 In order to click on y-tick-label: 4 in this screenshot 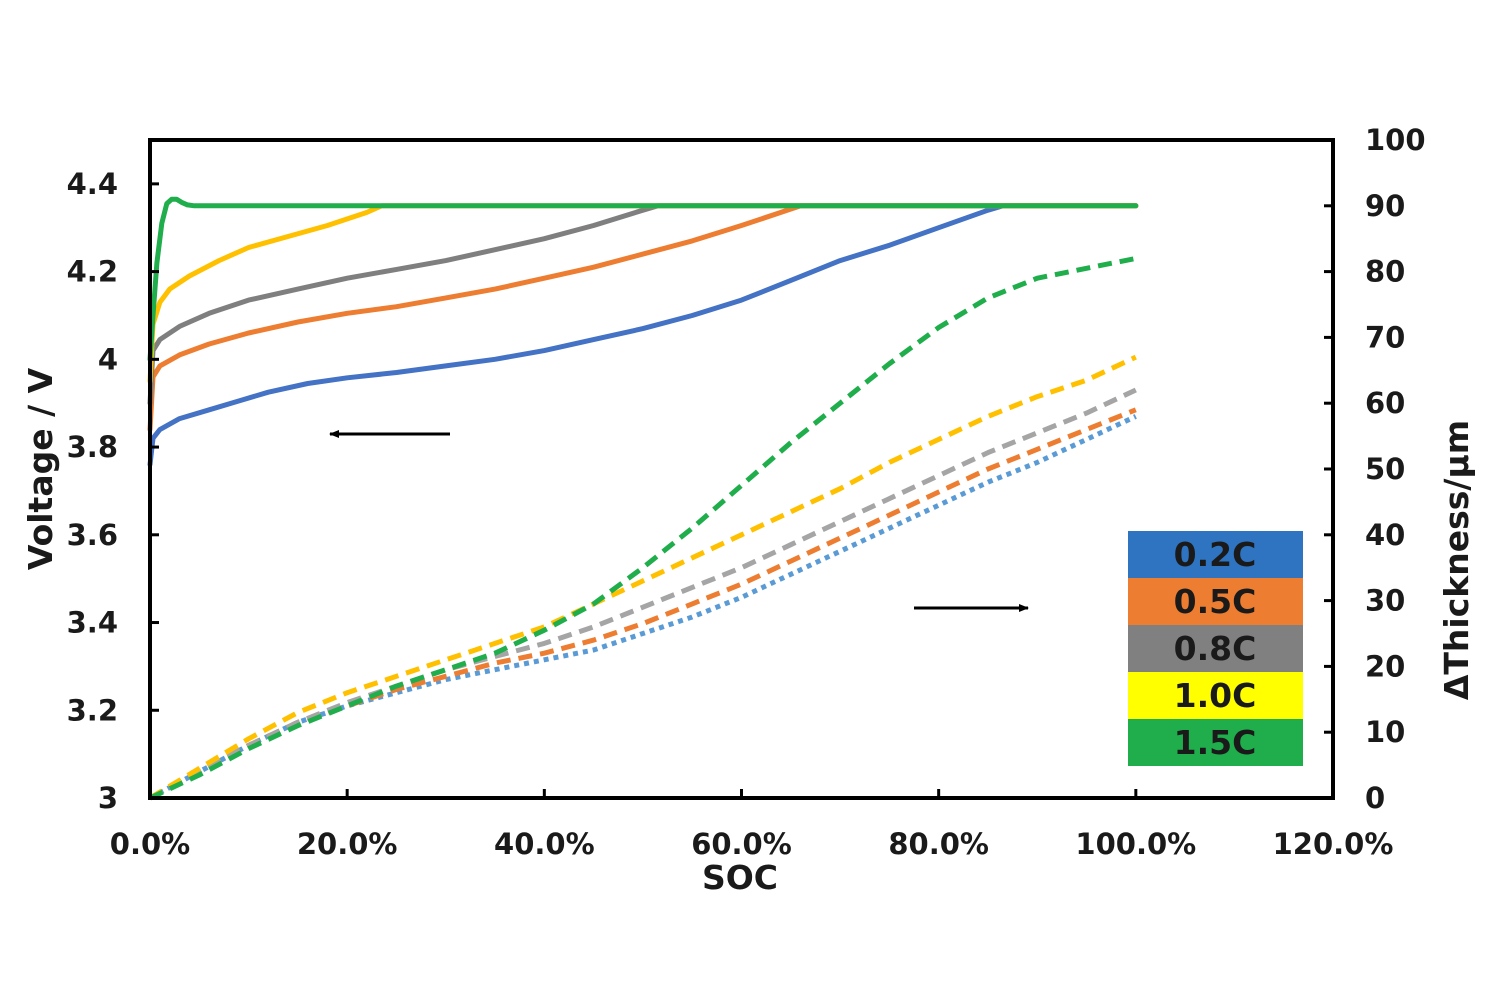, I will do `click(108, 359)`.